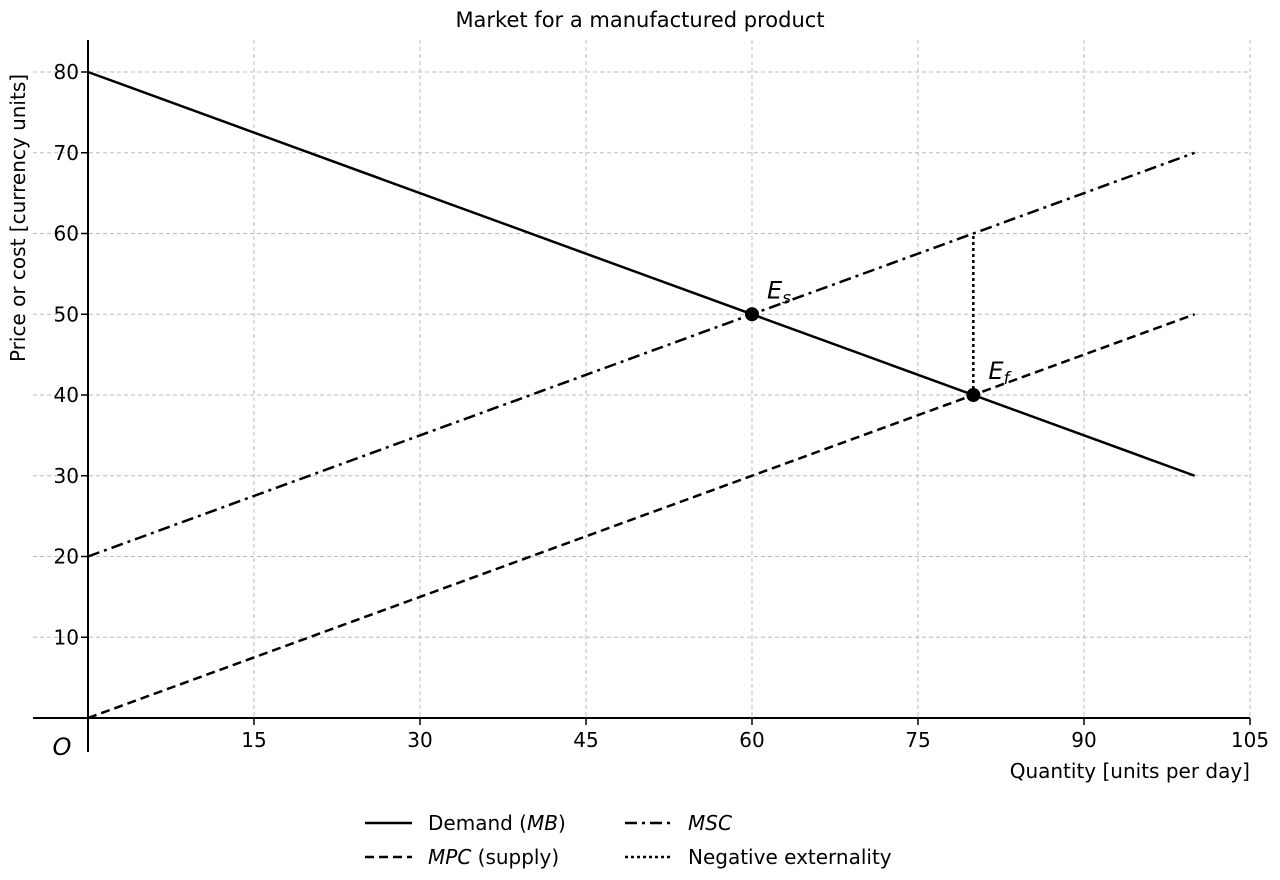 The image size is (1280, 880). Describe the element at coordinates (752, 314) in the screenshot. I see `equilibrium-point-s` at that location.